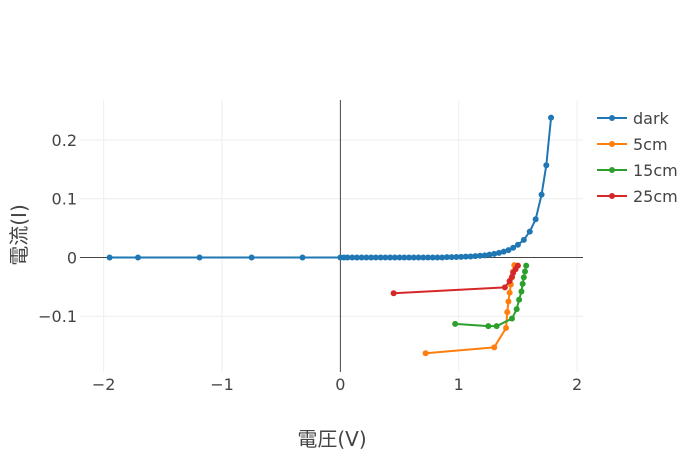 The width and height of the screenshot is (700, 454). I want to click on y-tick-label: 0.1, so click(64, 199).